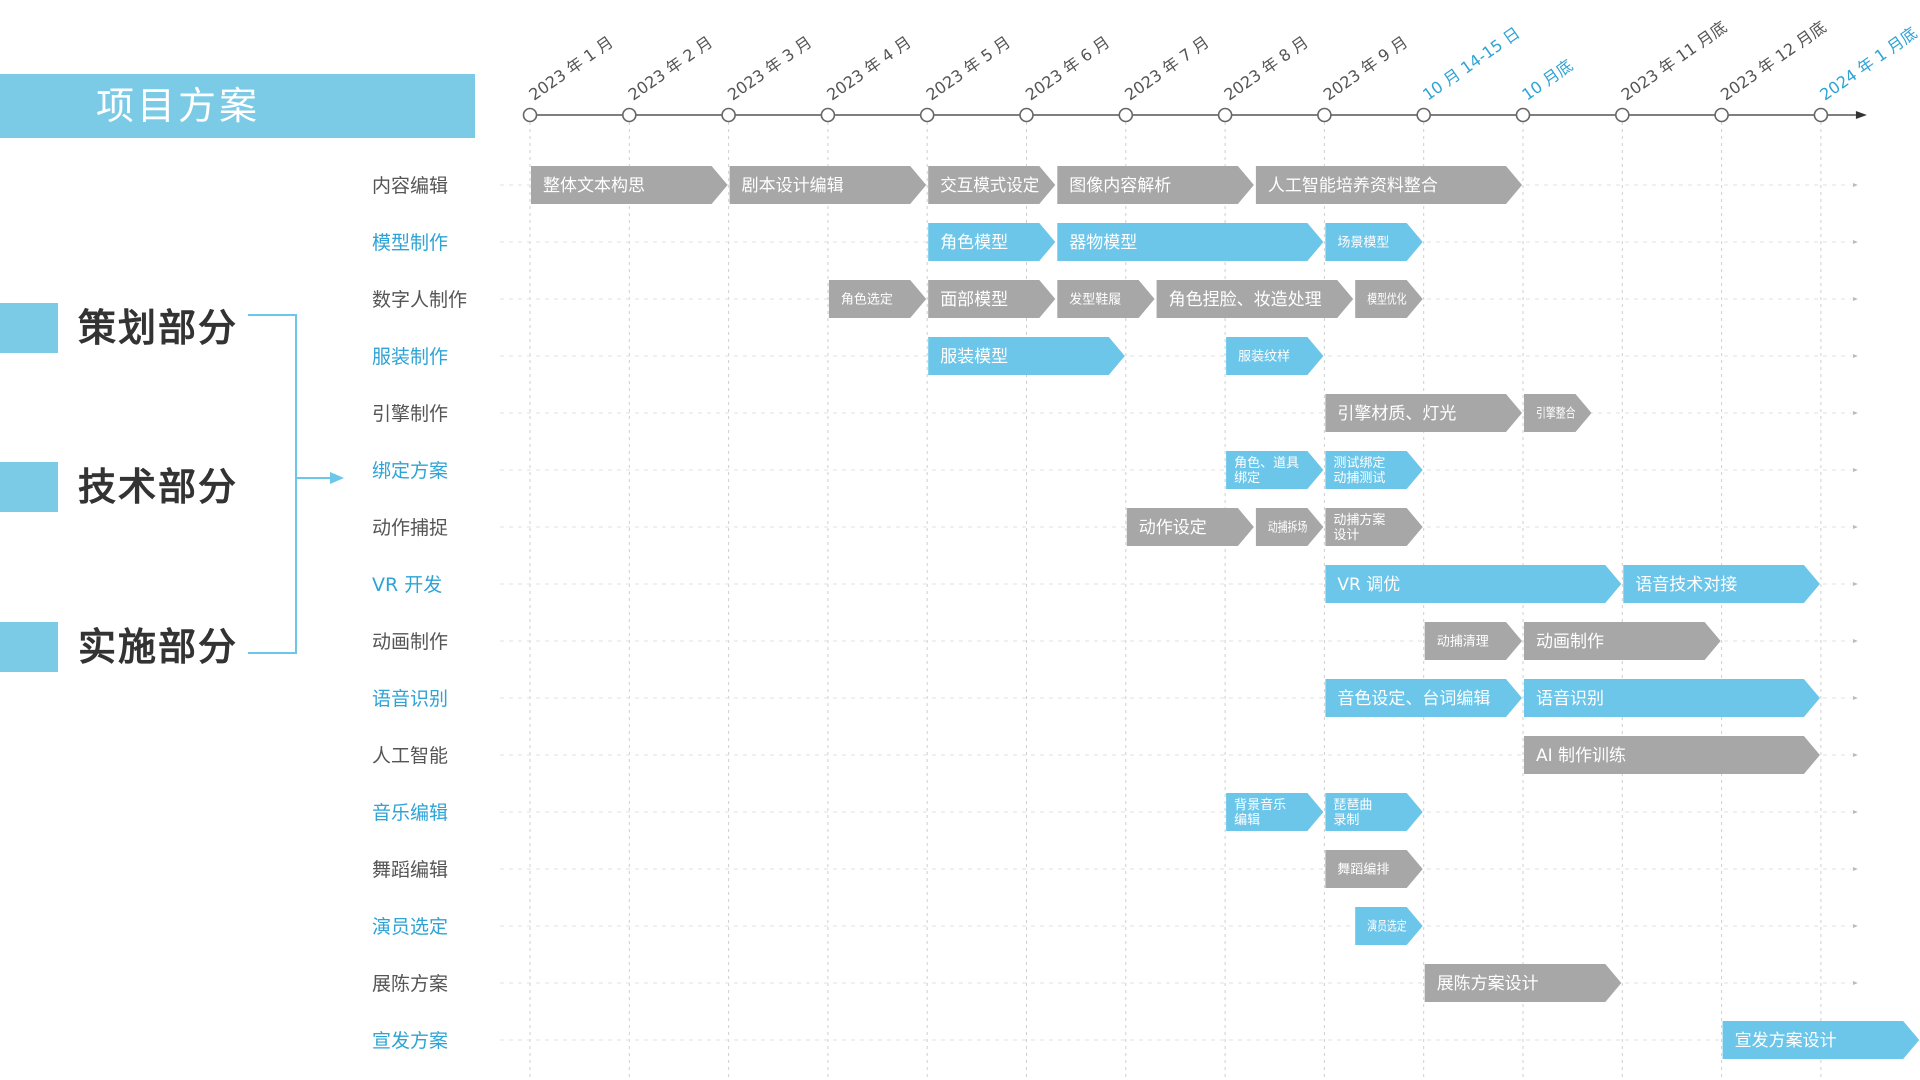 Image resolution: width=1920 pixels, height=1080 pixels. What do you see at coordinates (867, 300) in the screenshot?
I see `task-label: 角色选定` at bounding box center [867, 300].